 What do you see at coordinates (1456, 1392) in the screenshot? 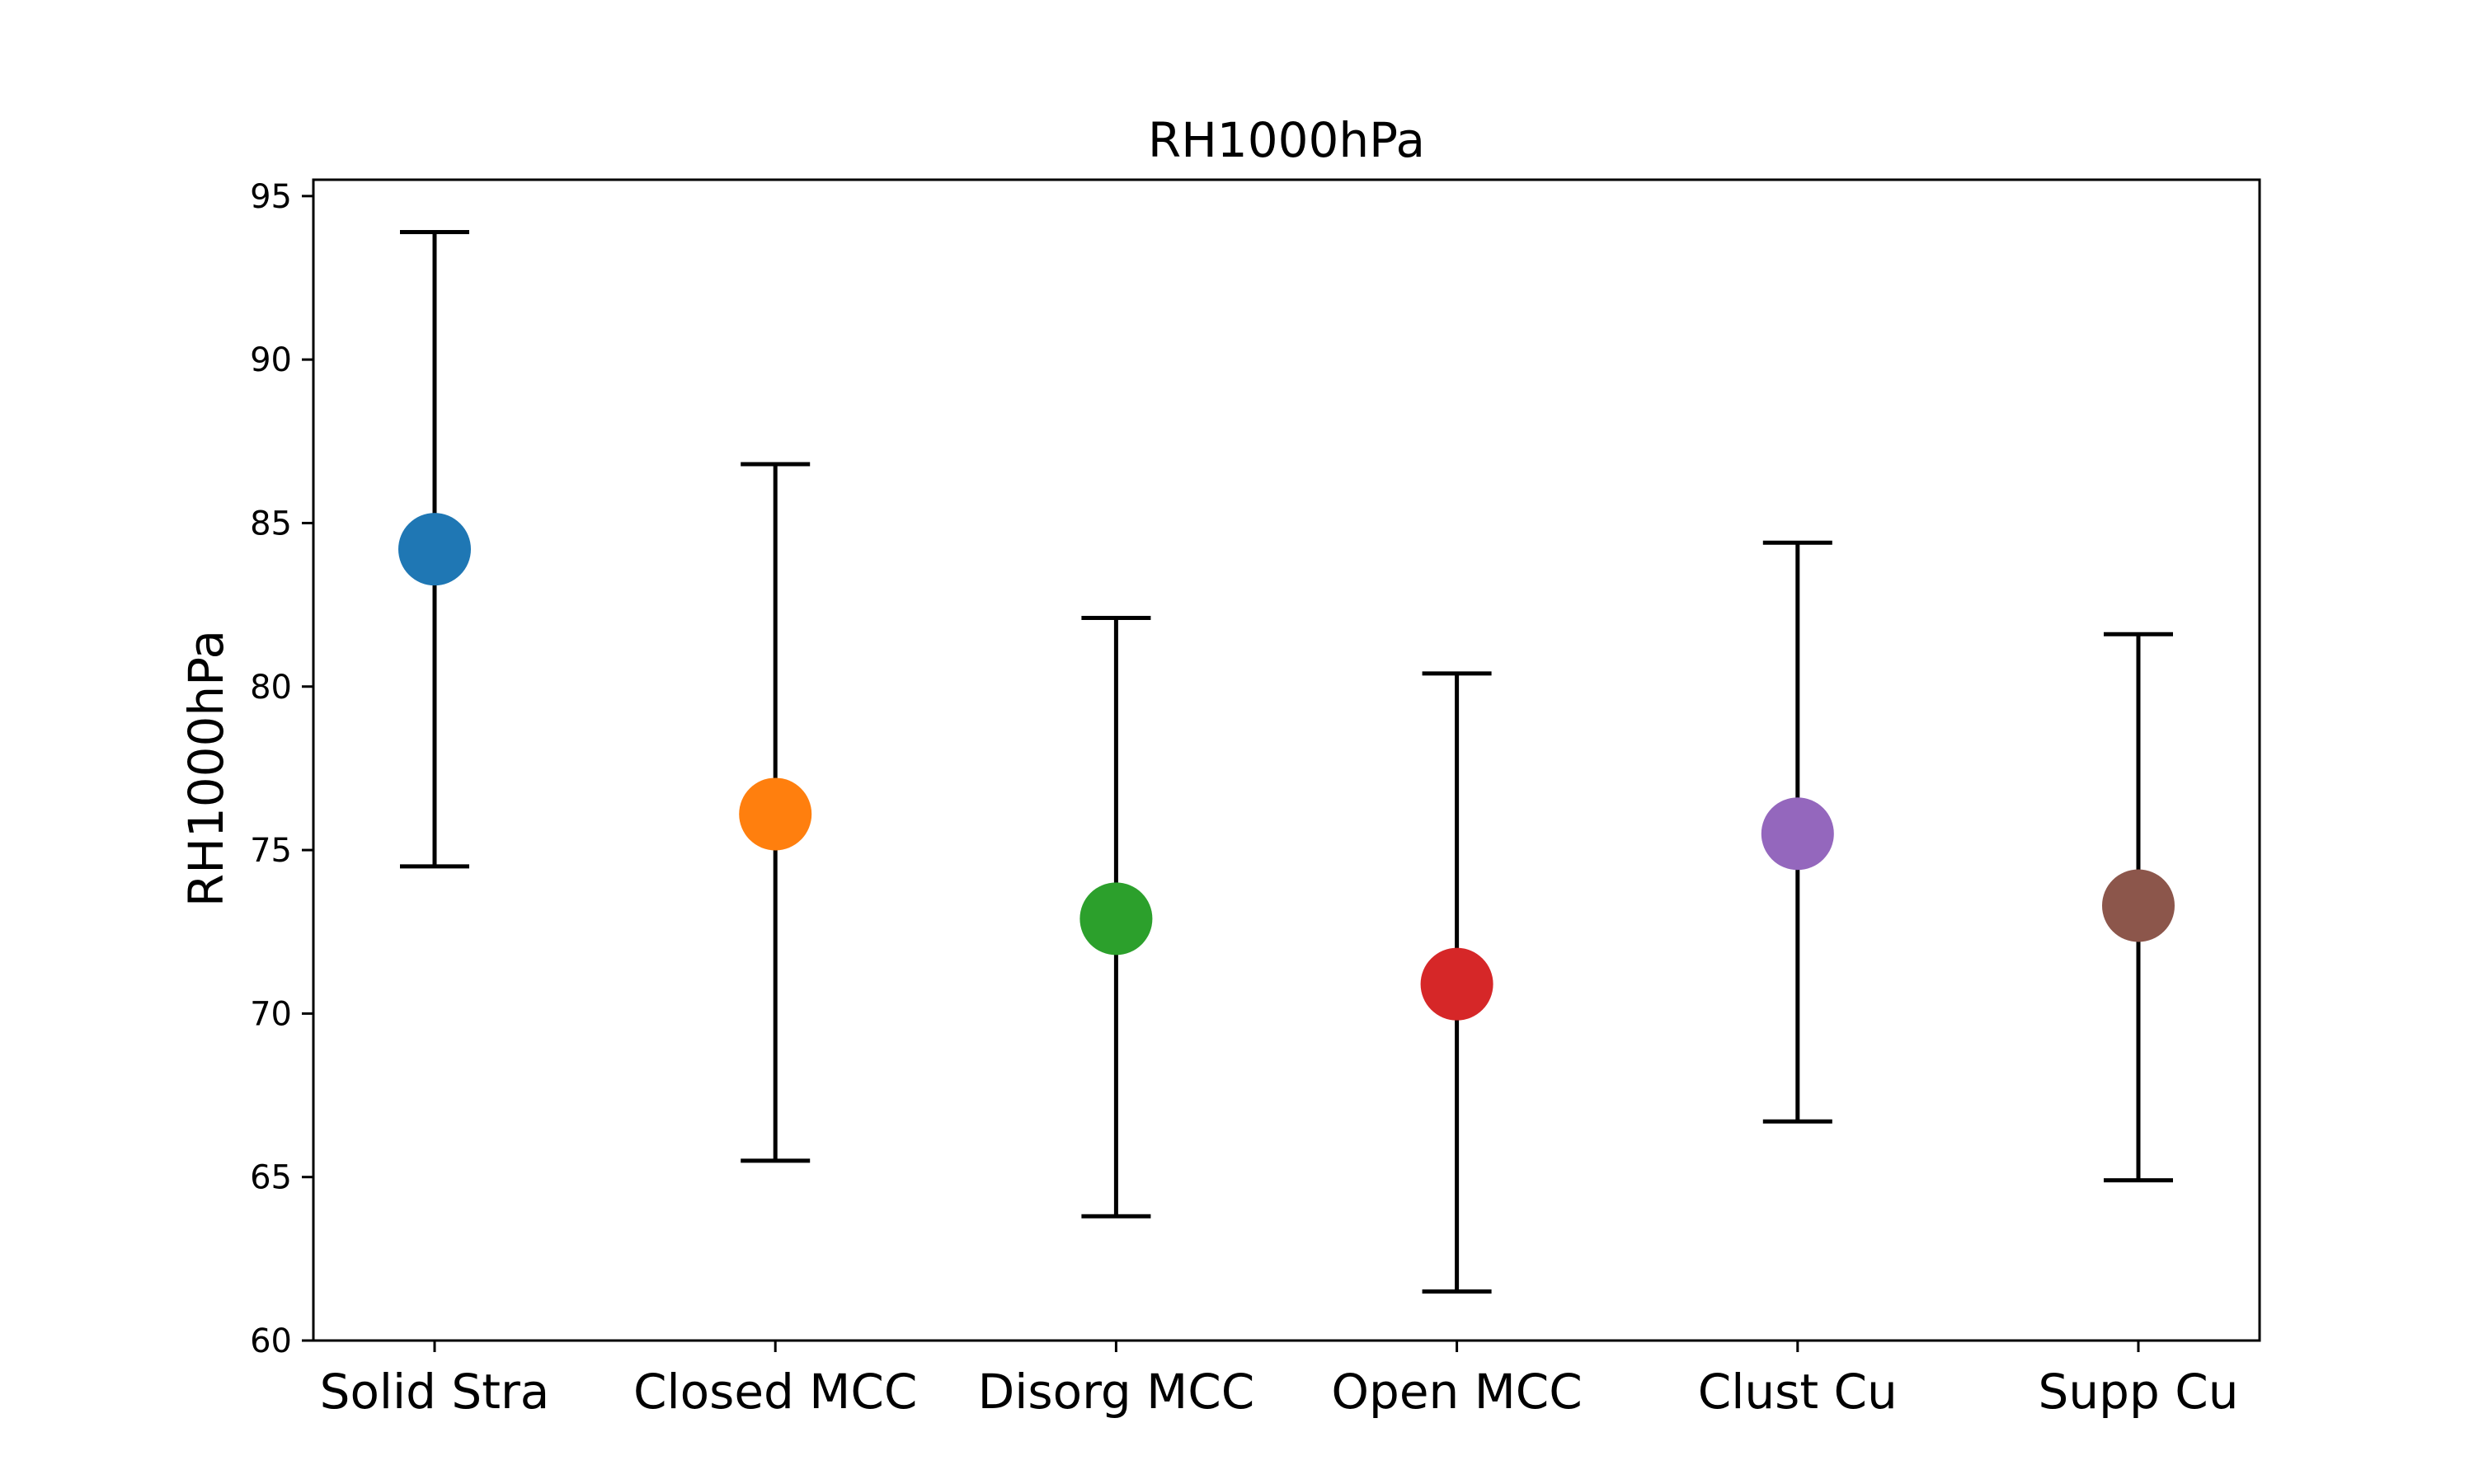
I see `x-tick-label: Open MCC` at bounding box center [1456, 1392].